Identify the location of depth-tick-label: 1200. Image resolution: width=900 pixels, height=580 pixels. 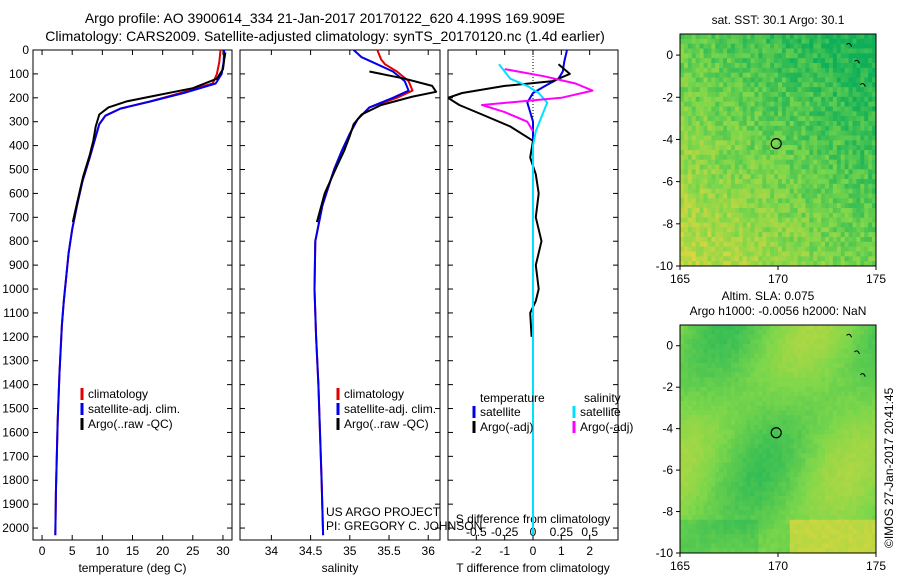
(15, 337).